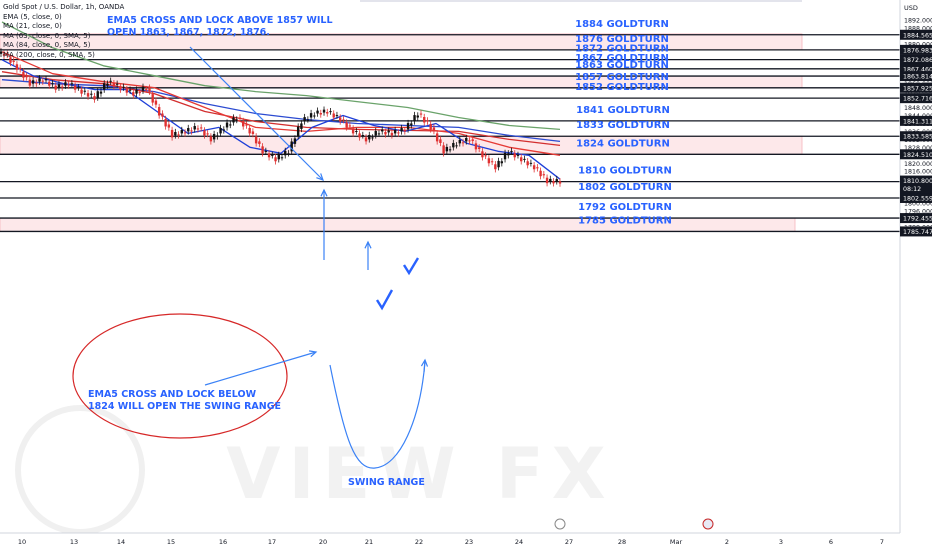 The width and height of the screenshot is (932, 550). I want to click on swing-range-curve, so click(377, 415).